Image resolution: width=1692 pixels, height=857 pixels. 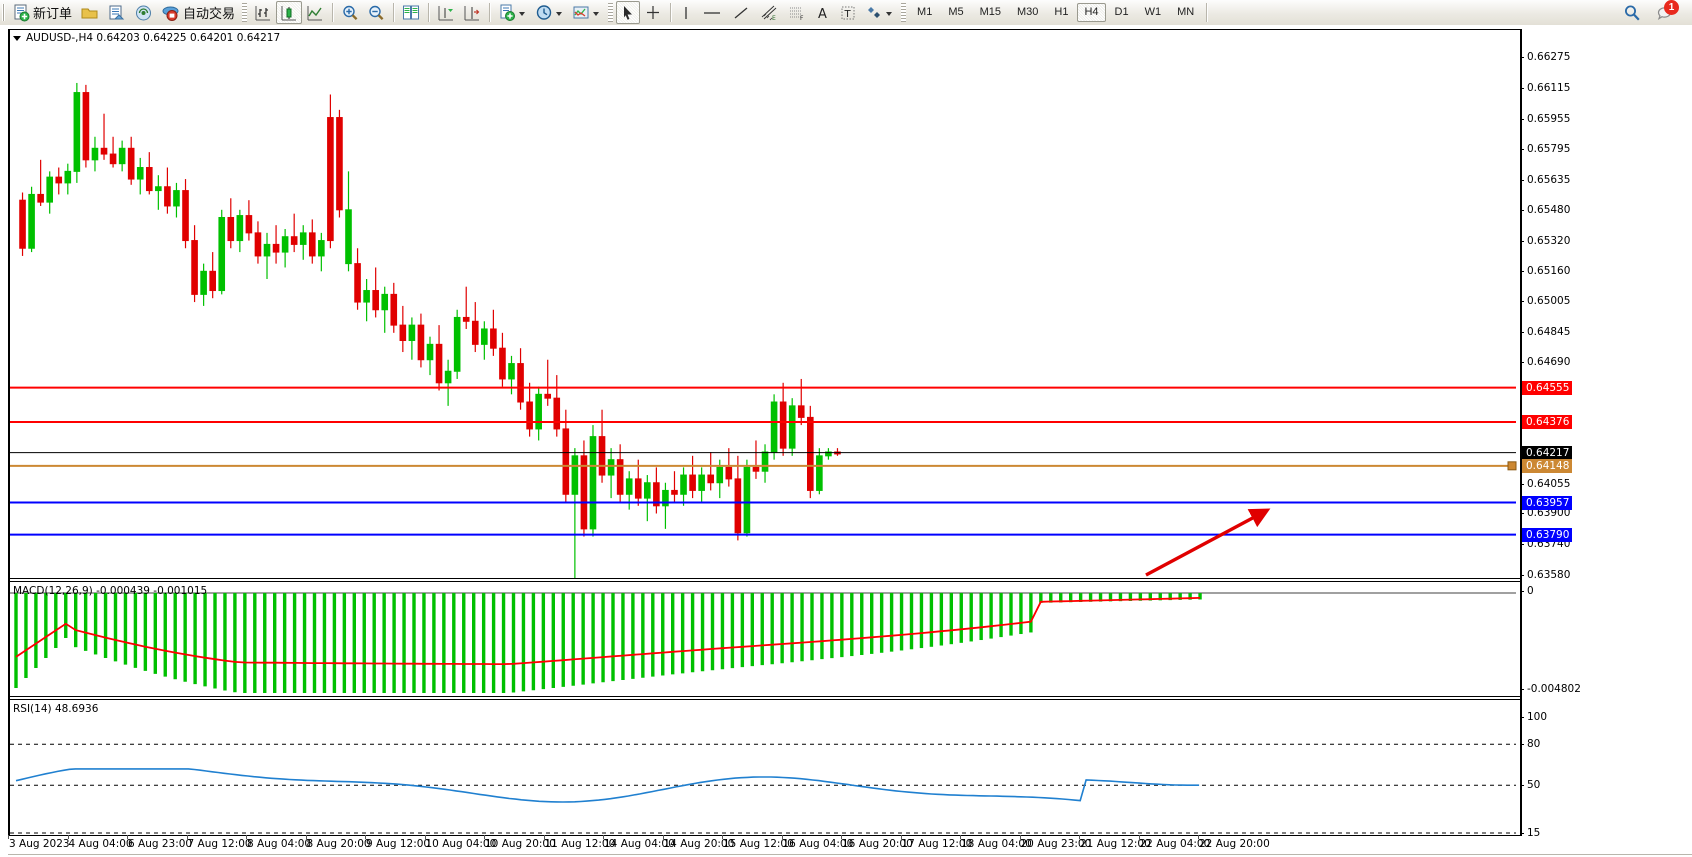 I want to click on signals-button, so click(x=143, y=12).